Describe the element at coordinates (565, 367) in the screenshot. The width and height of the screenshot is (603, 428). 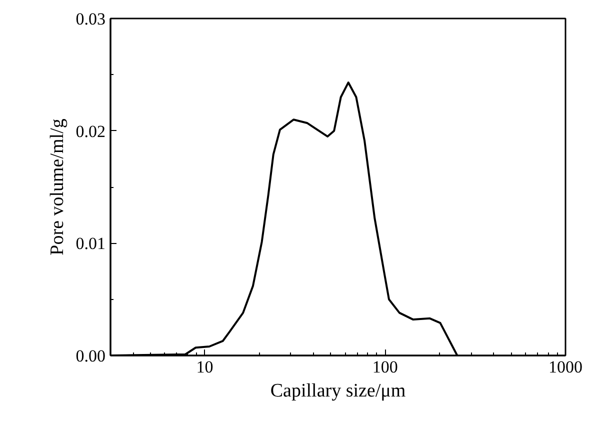
I see `x-tick-label: 1000` at that location.